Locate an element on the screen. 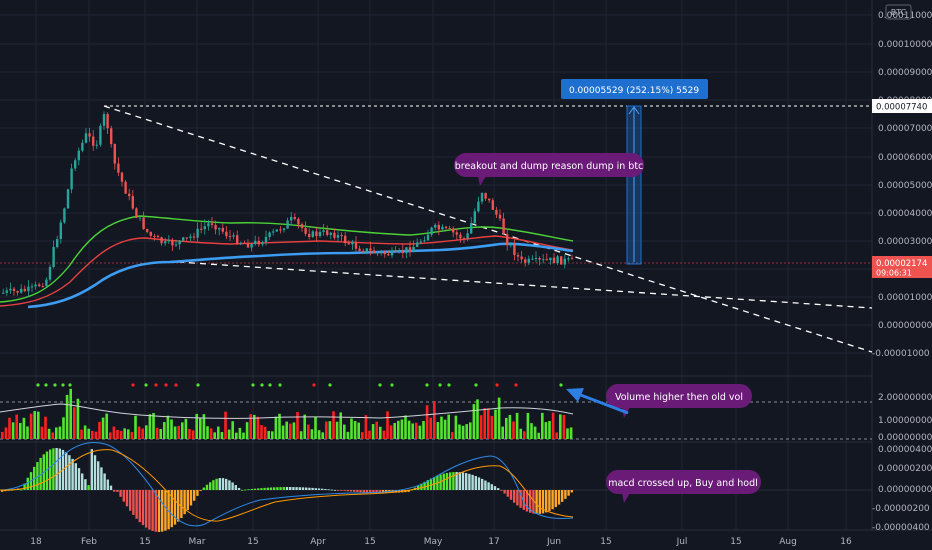 This screenshot has width=932, height=550. macd-callout: macd crossed up, Buy and hodl is located at coordinates (683, 486).